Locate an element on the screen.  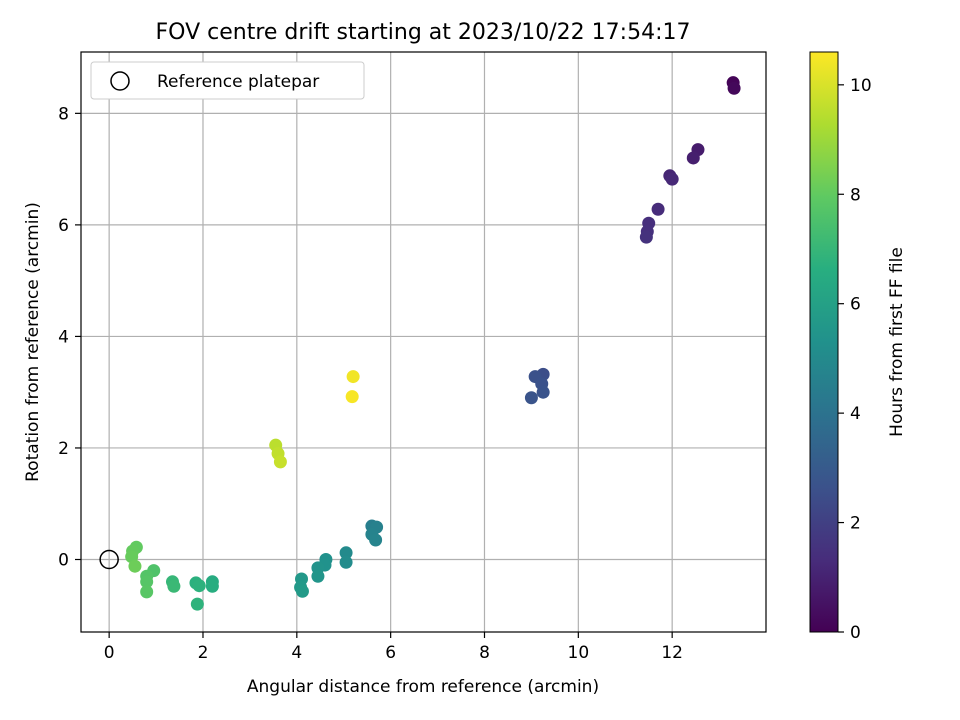
colorbar-tick-label: 0 is located at coordinates (855, 633).